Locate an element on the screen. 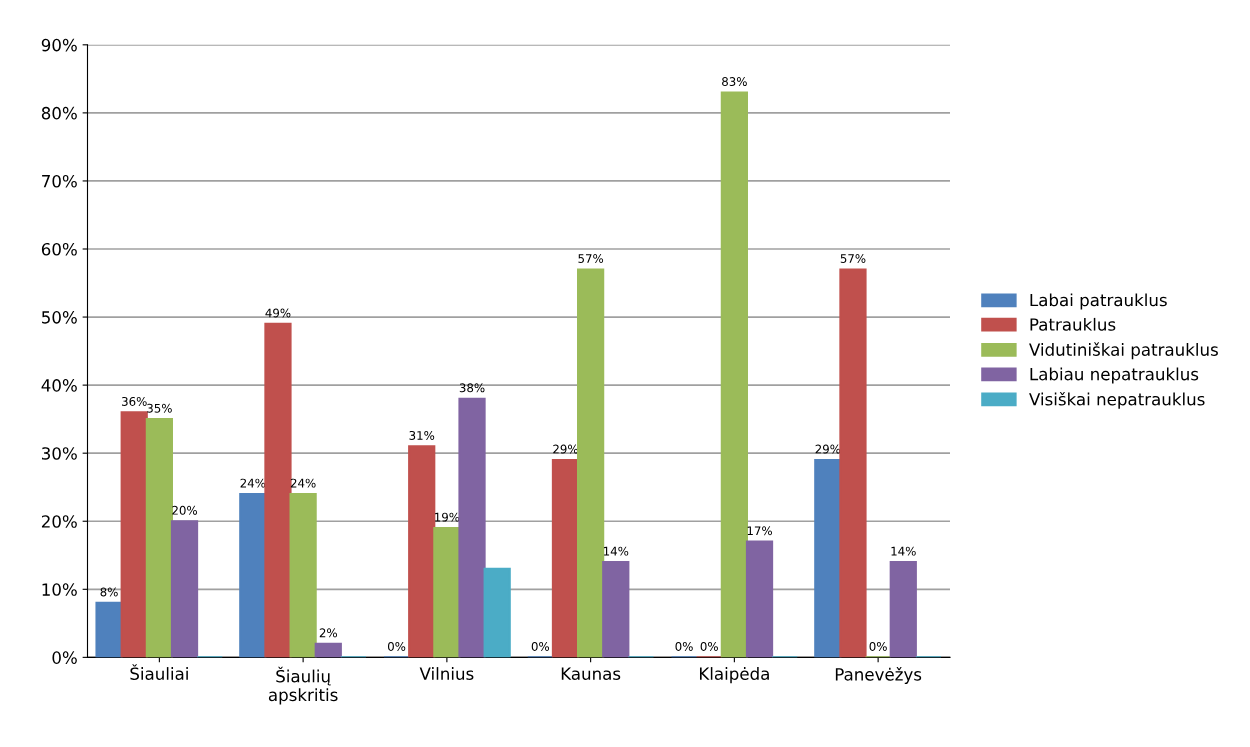  data-label: 83% is located at coordinates (734, 82).